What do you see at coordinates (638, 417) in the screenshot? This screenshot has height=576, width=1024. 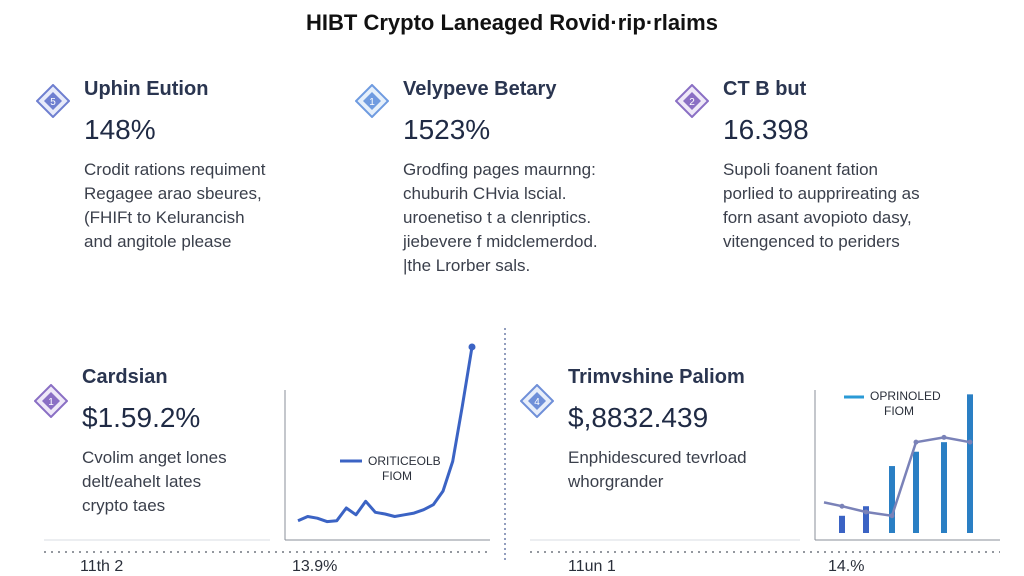 I see `card-value: $,8832.439` at bounding box center [638, 417].